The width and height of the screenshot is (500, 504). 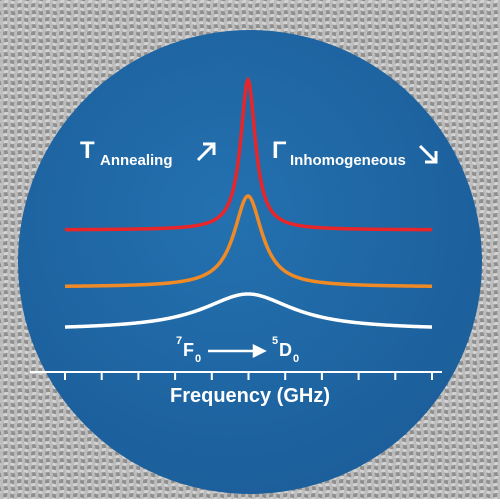 I want to click on white-spectrum, so click(x=248, y=310).